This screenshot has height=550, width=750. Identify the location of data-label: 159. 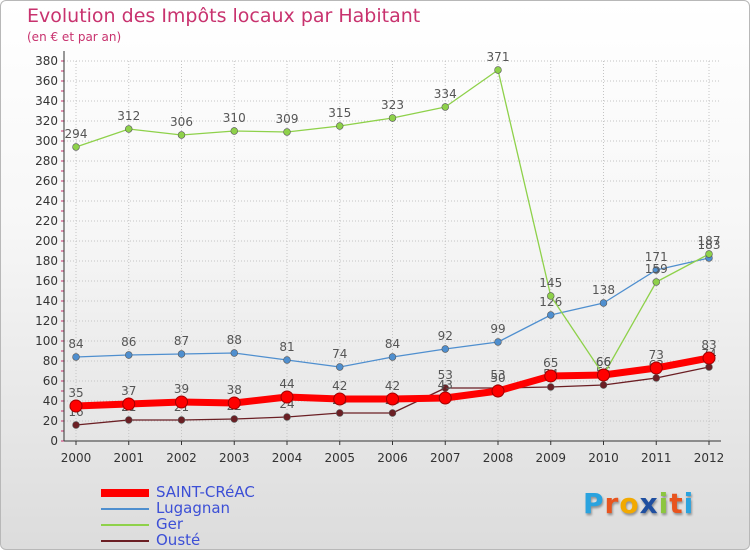
(656, 269).